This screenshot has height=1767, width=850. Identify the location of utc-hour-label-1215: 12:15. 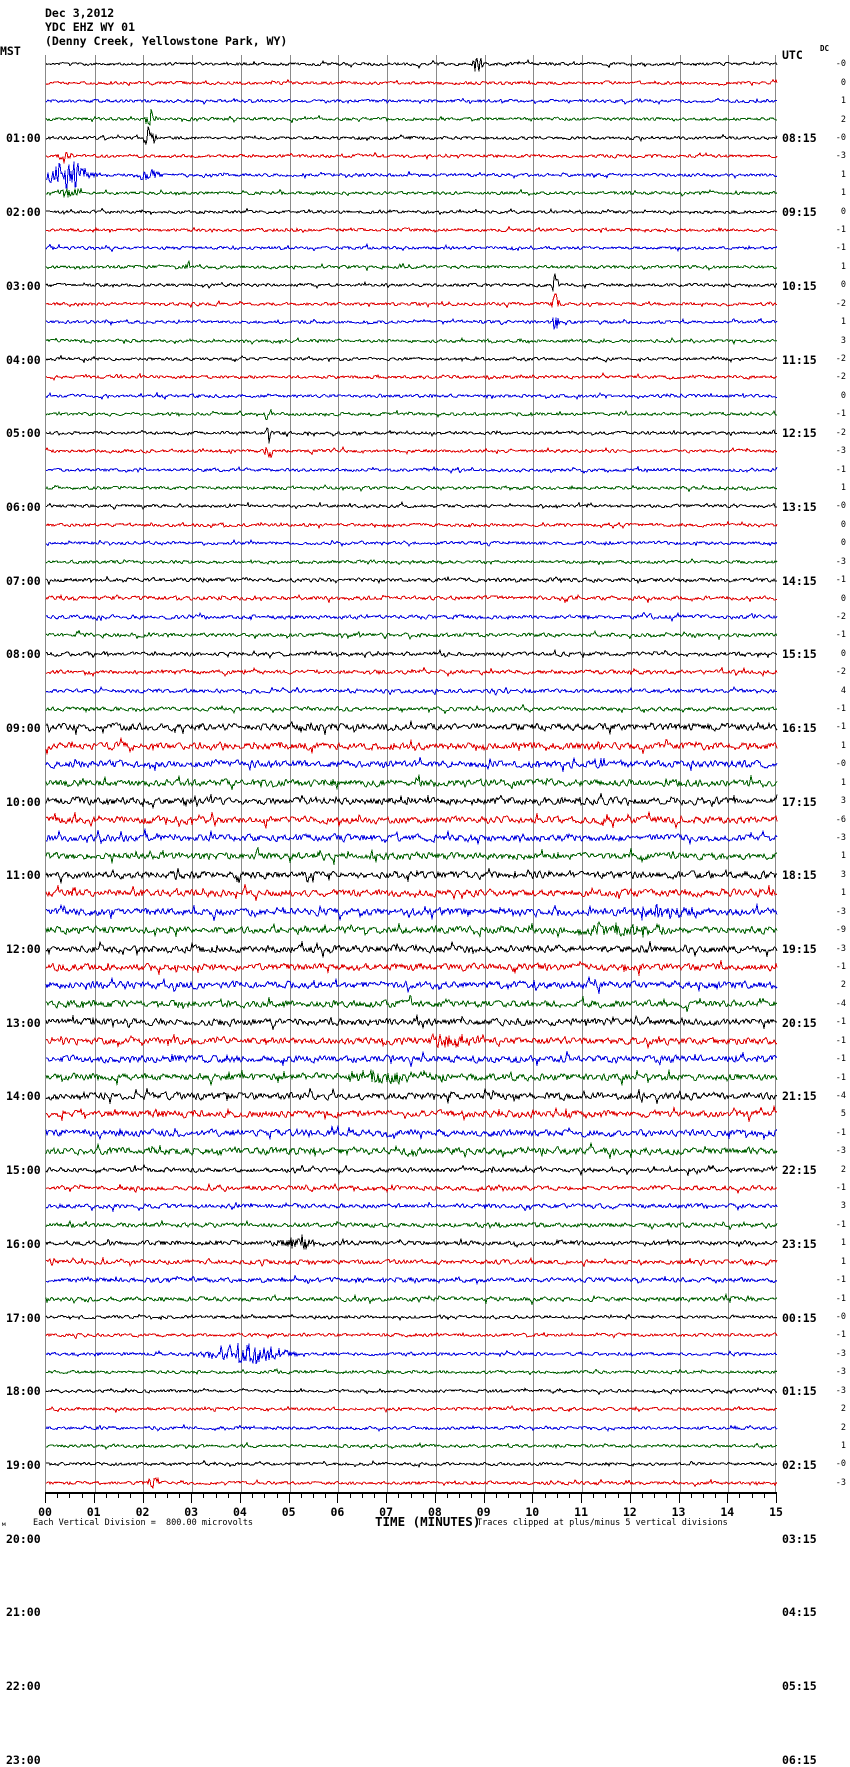
(799, 433).